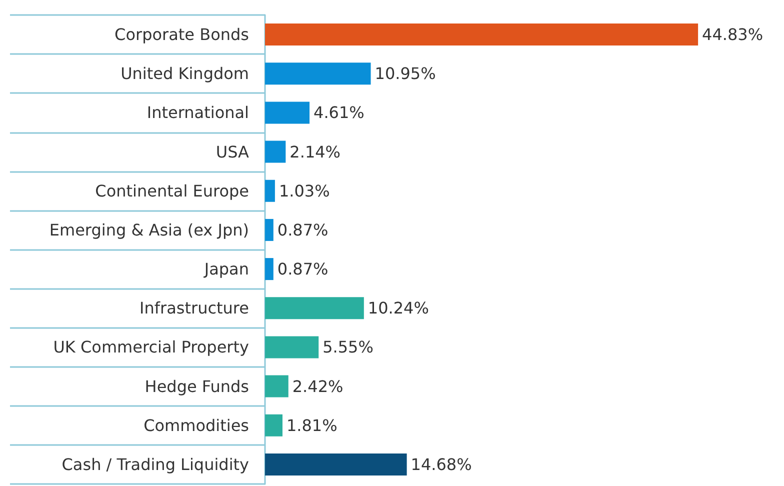 The image size is (784, 486). I want to click on y-tick-label: Corporate Bonds, so click(181, 34).